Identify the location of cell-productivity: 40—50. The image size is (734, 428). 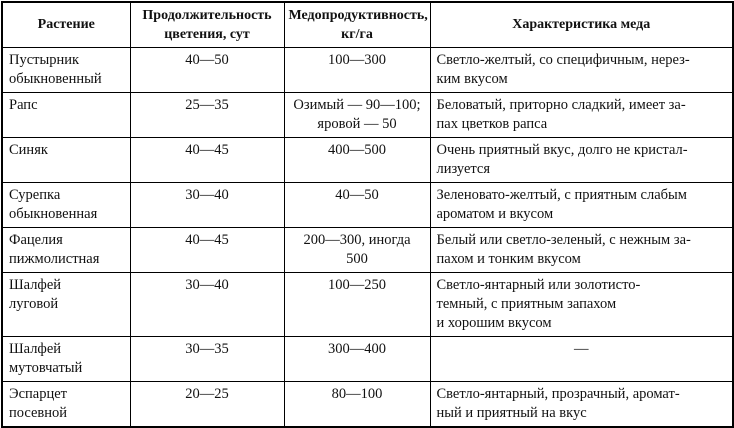
(357, 204).